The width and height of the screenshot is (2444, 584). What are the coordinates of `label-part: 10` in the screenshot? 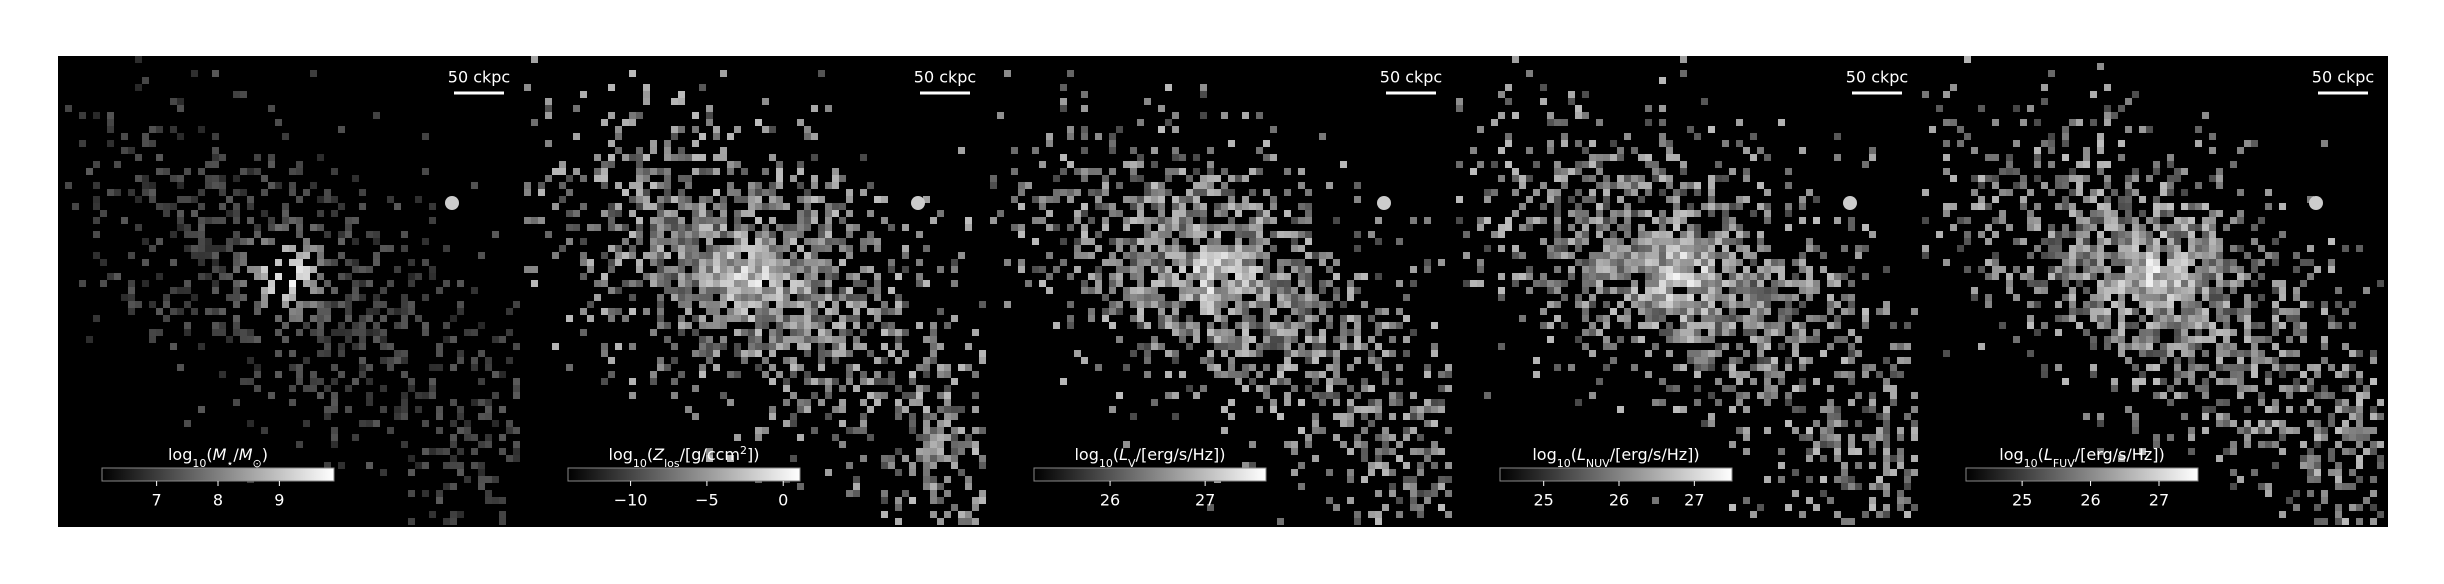 It's located at (2031, 463).